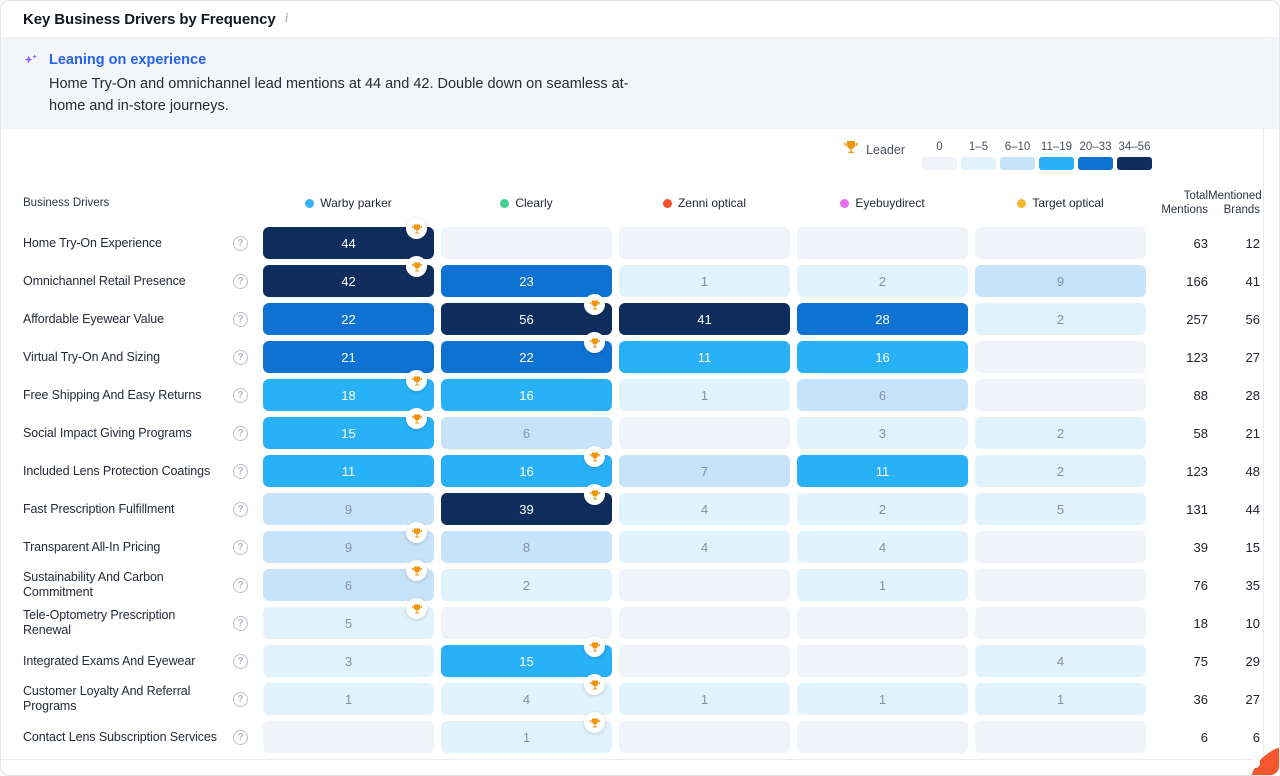 The height and width of the screenshot is (776, 1280). What do you see at coordinates (704, 471) in the screenshot?
I see `heatmap-cell: 7` at bounding box center [704, 471].